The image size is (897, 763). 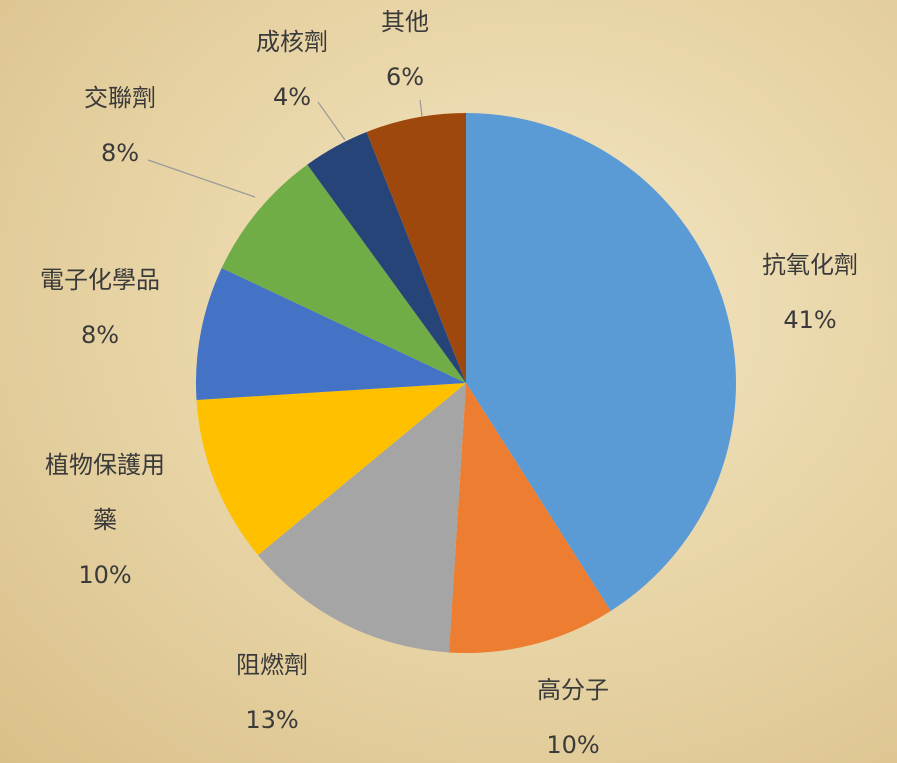 What do you see at coordinates (573, 690) in the screenshot?
I see `category-label: 高分子` at bounding box center [573, 690].